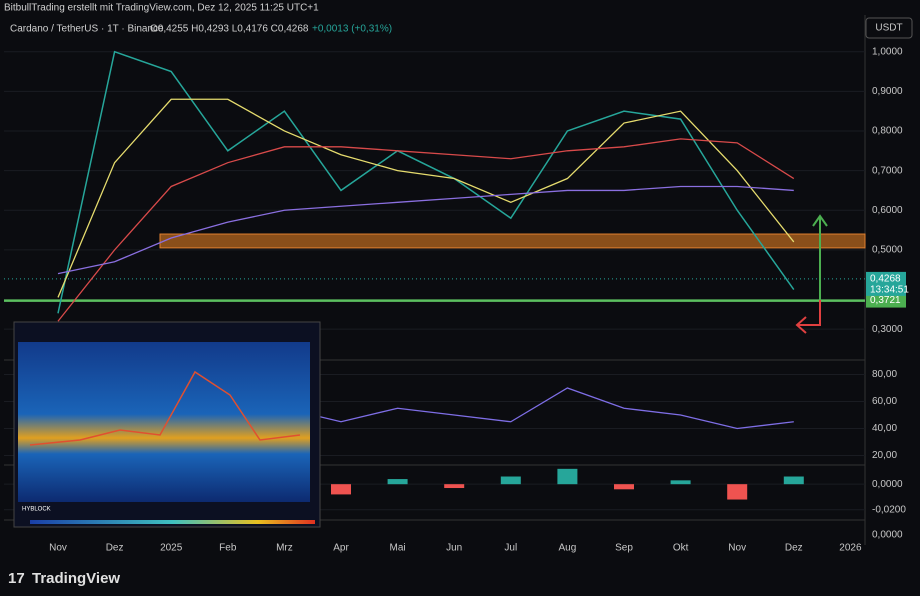  Describe the element at coordinates (284, 548) in the screenshot. I see `x-tick-label: Mrz` at that location.